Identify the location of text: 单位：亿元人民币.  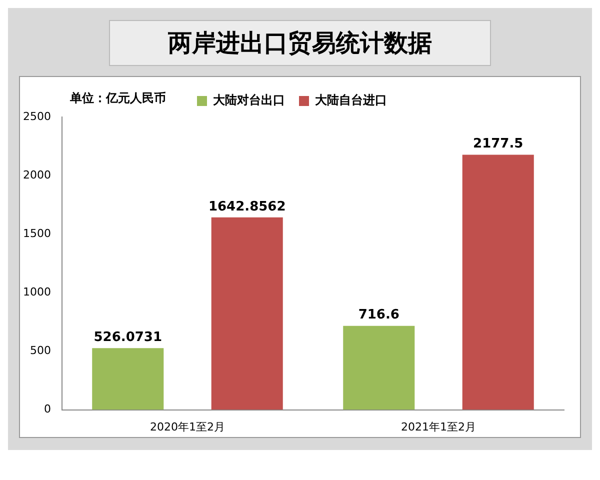
(117, 98).